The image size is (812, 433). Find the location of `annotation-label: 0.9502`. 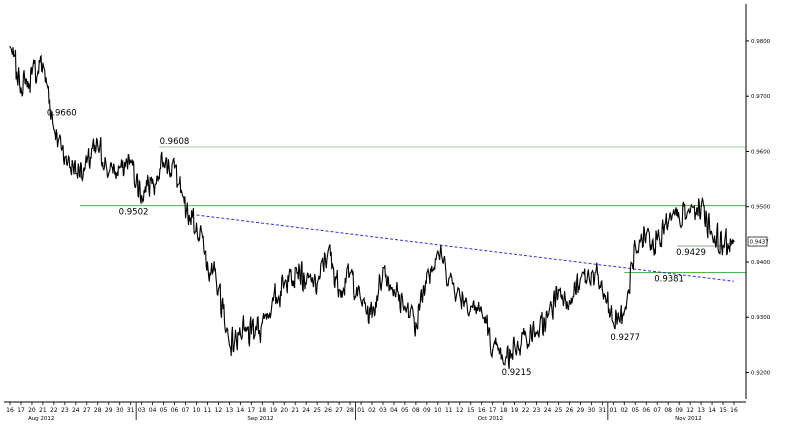

annotation-label: 0.9502 is located at coordinates (134, 213).